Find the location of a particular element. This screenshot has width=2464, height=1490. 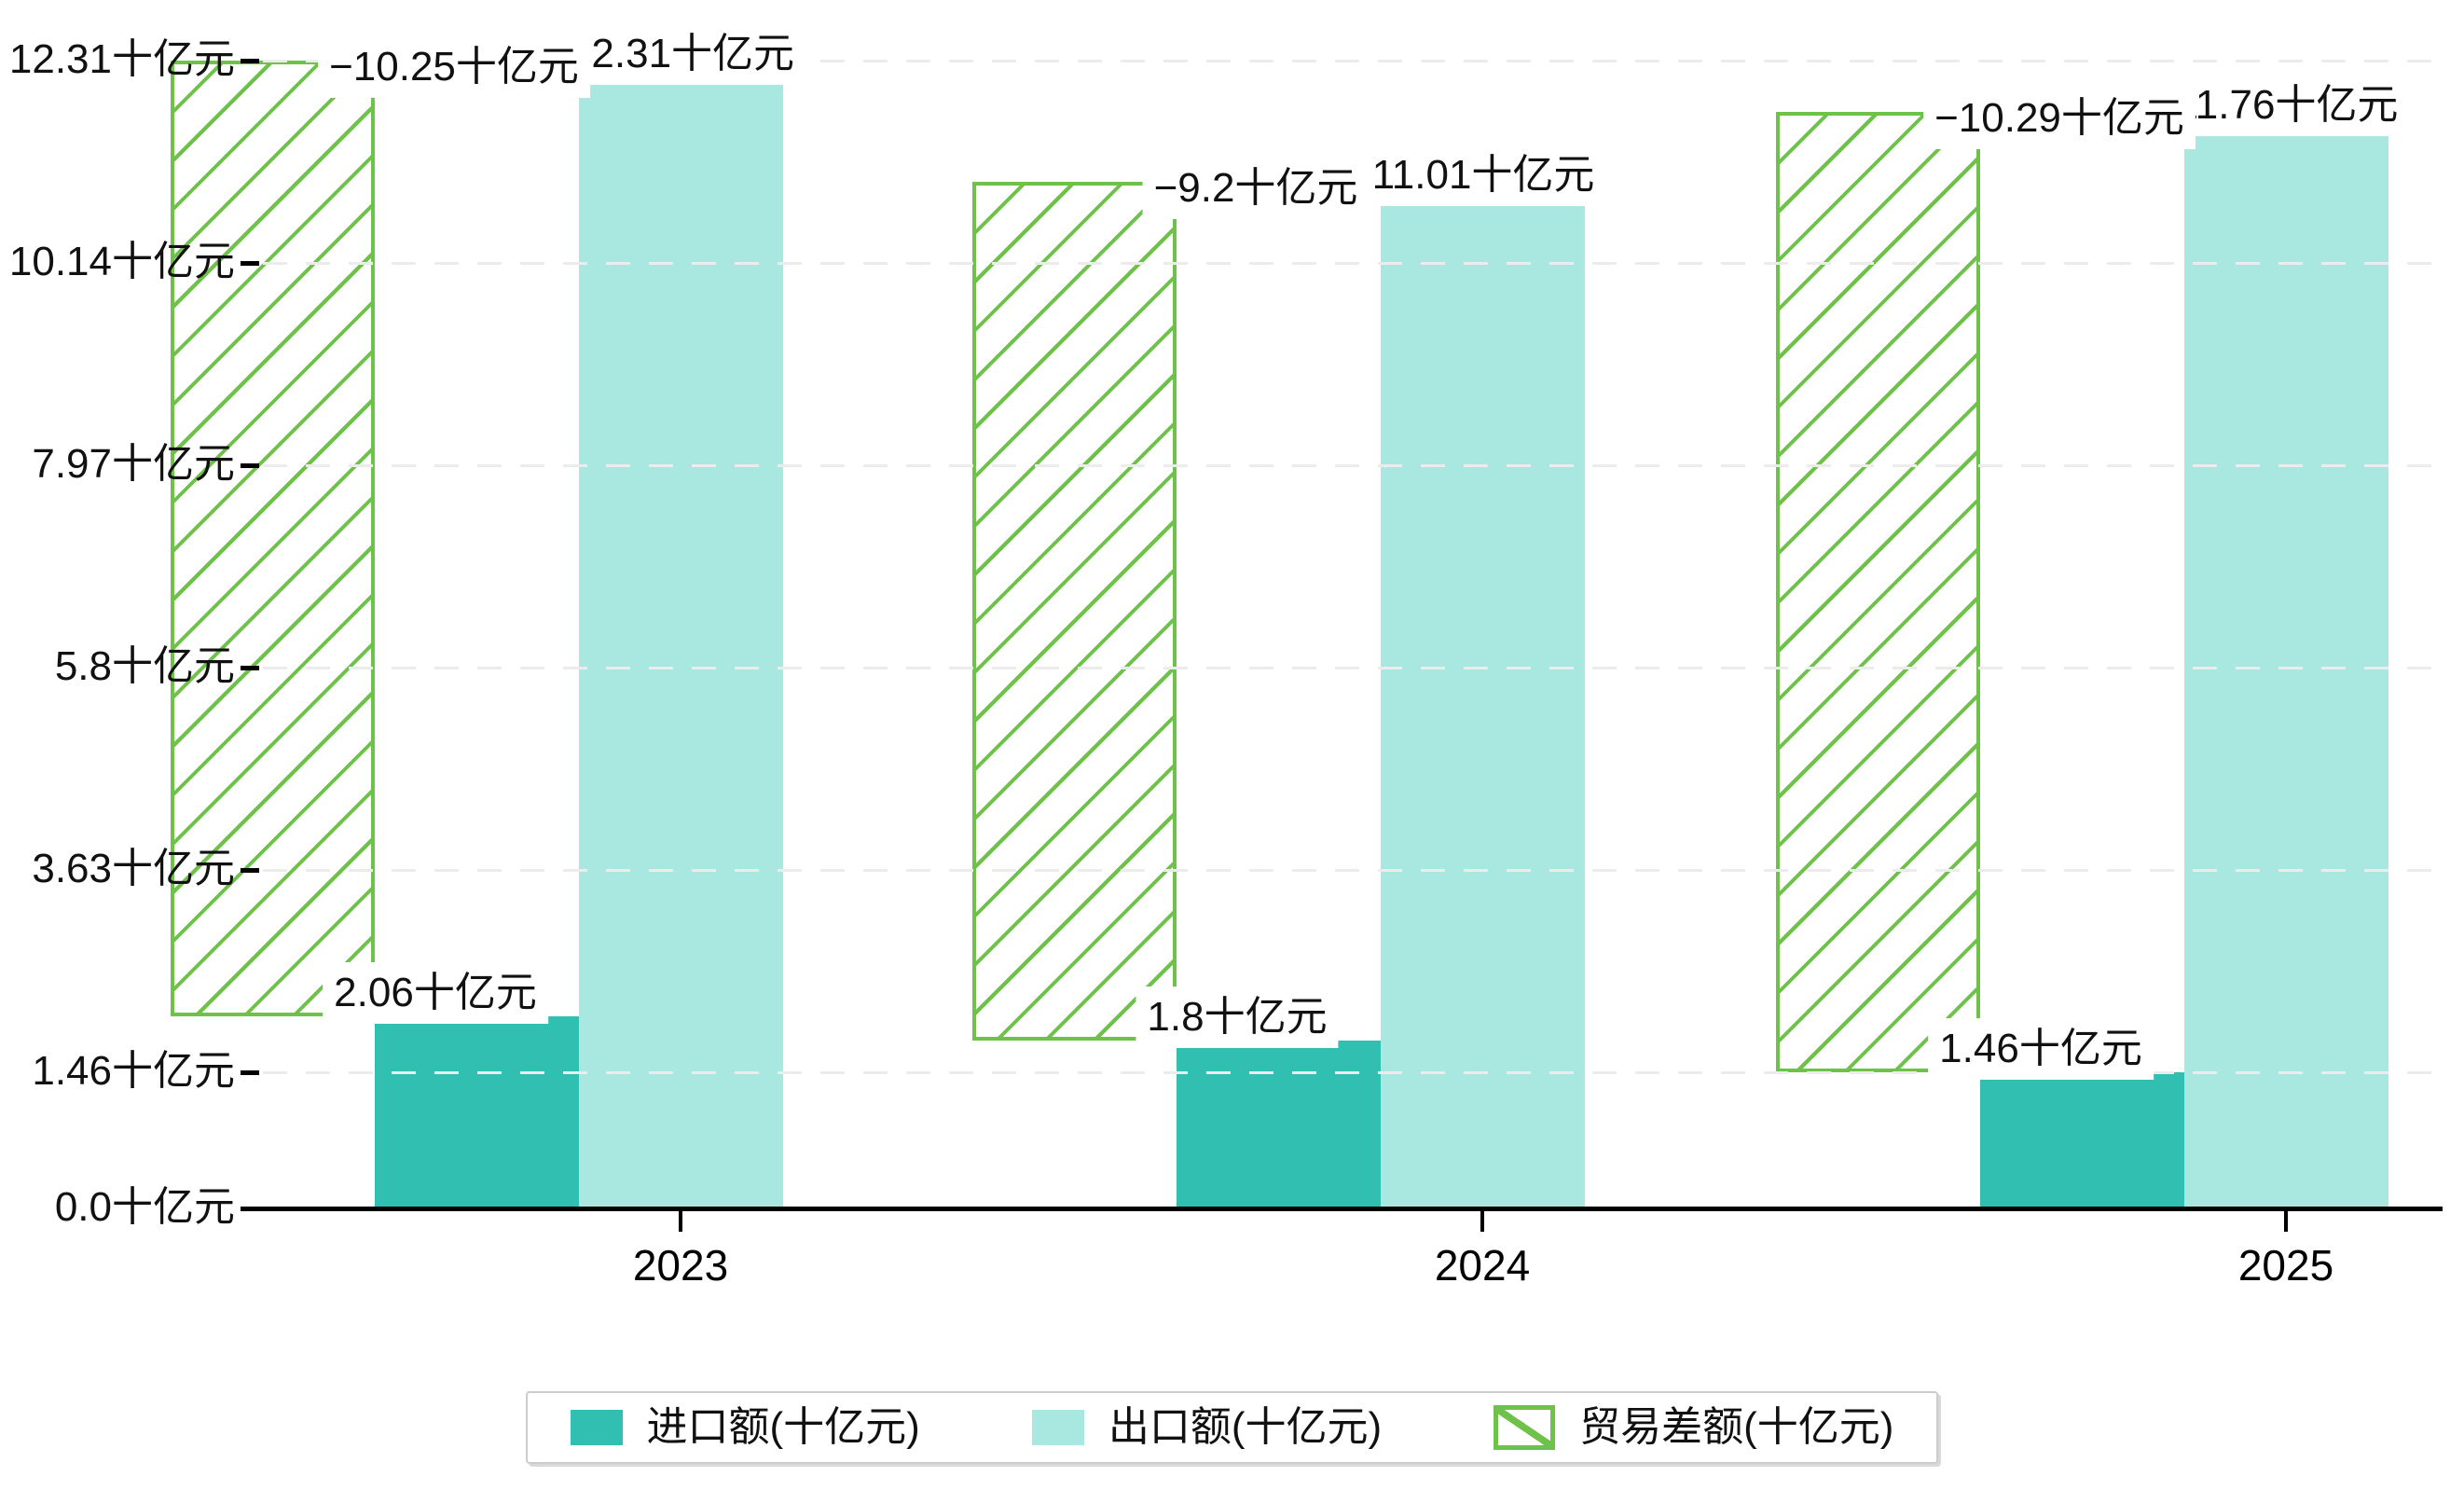

data-label-import-2025: 1.46十亿元 is located at coordinates (2041, 1049).